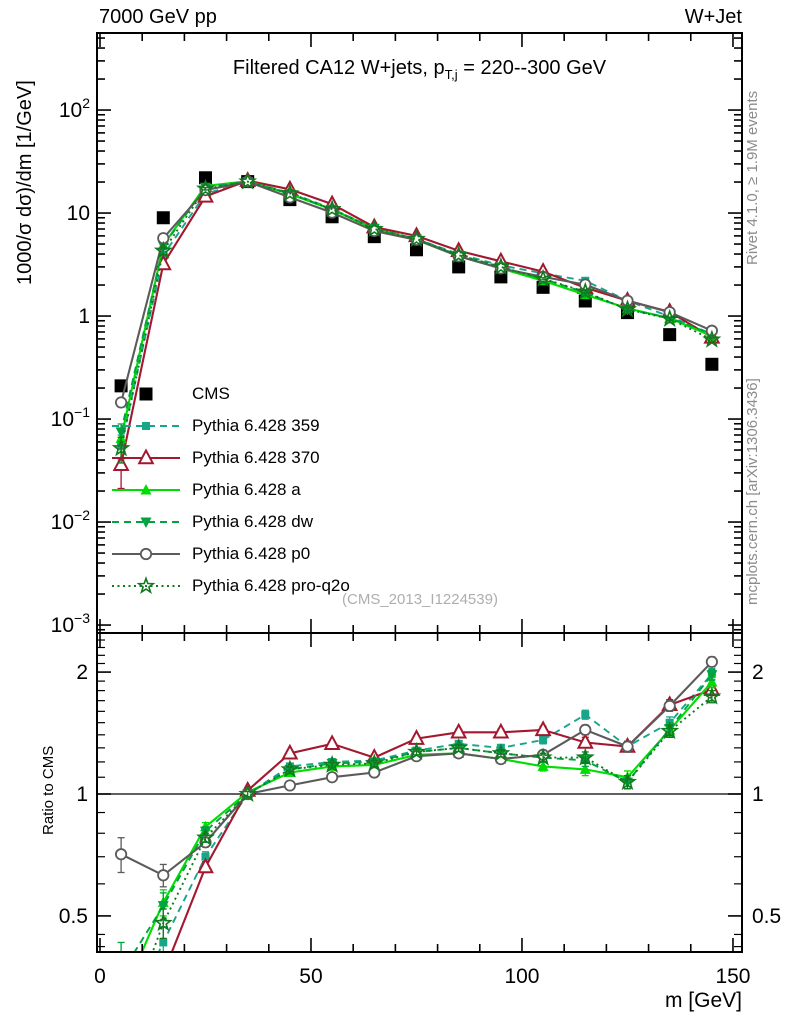  I want to click on legend-item-pythia-6-428-p0: Pythia 6.428 p0, so click(230, 554).